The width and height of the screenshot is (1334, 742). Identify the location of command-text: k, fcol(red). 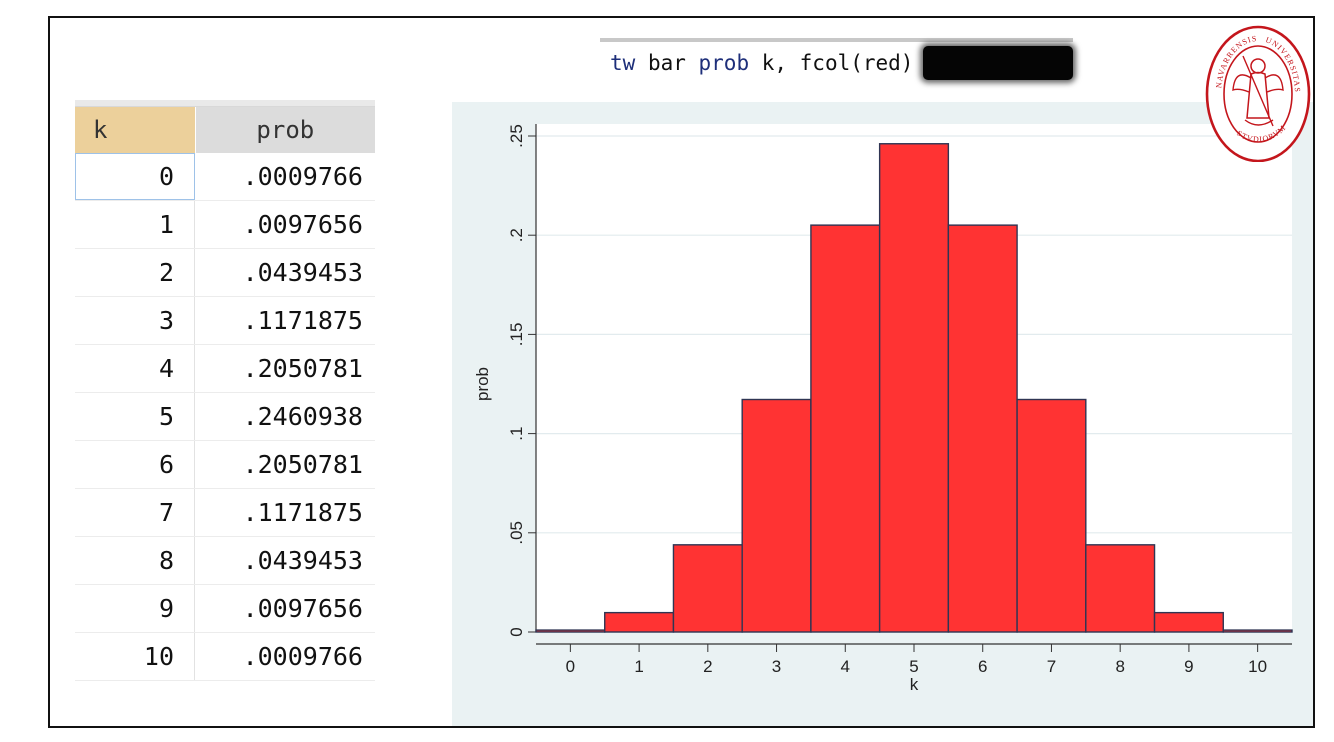
(831, 63).